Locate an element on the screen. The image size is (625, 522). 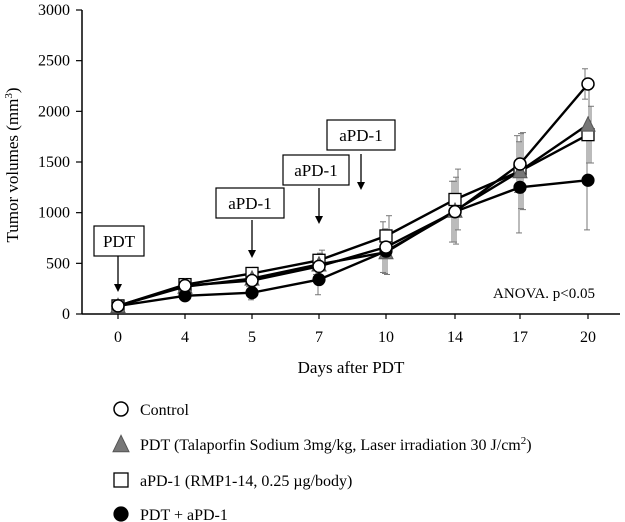
legend-label-main: aPD-1 (RMP1-14, 0.25 µg/body) is located at coordinates (246, 481).